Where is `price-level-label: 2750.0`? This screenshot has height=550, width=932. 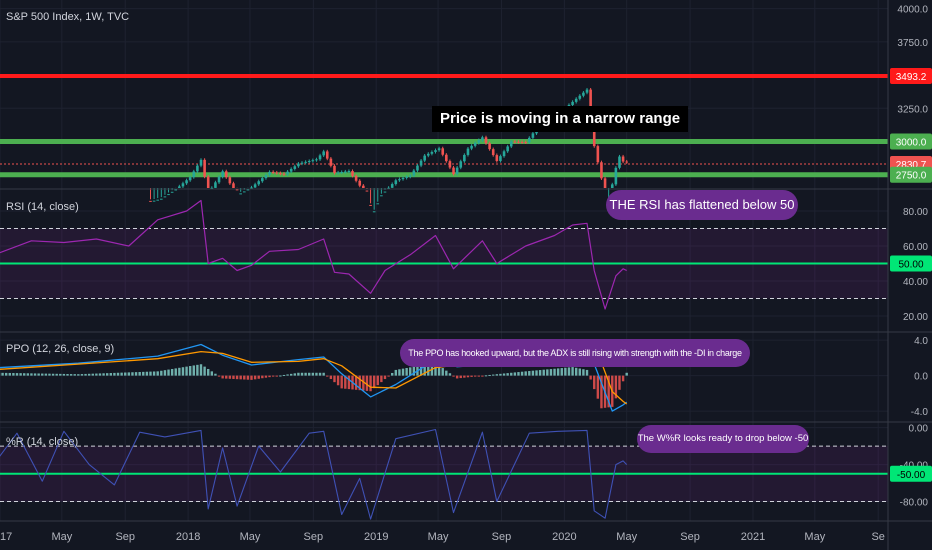
price-level-label: 2750.0 is located at coordinates (911, 176).